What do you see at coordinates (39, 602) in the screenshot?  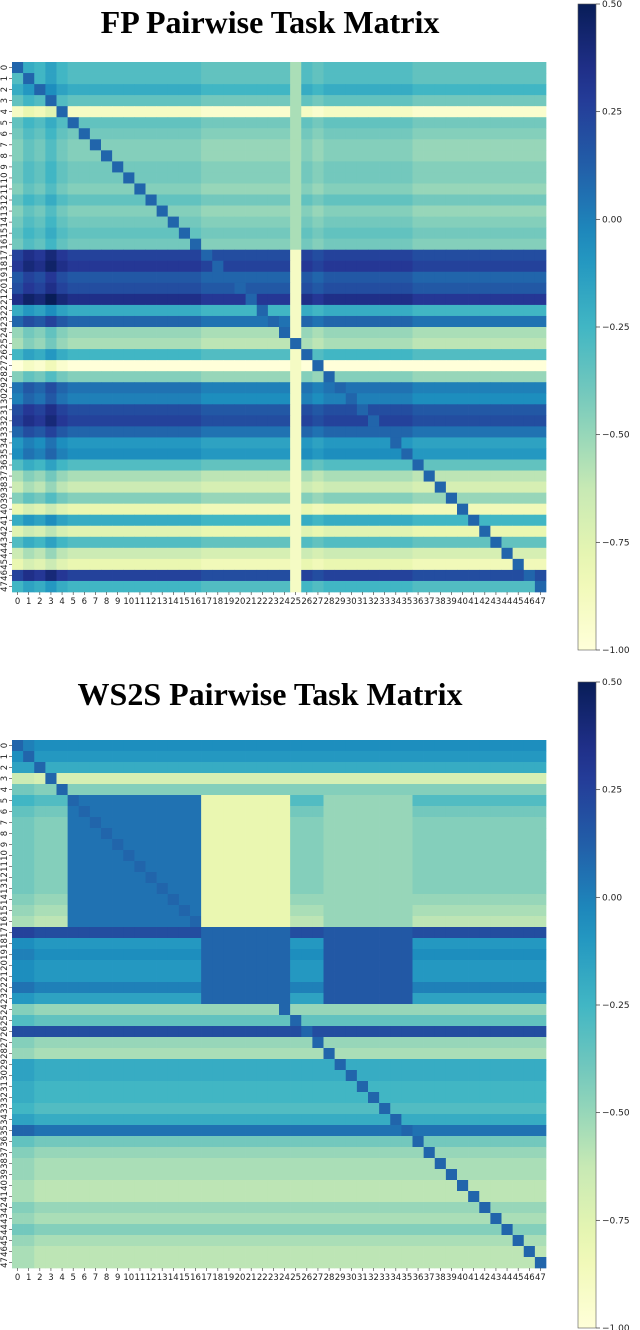 I see `x-tick-label: 2` at bounding box center [39, 602].